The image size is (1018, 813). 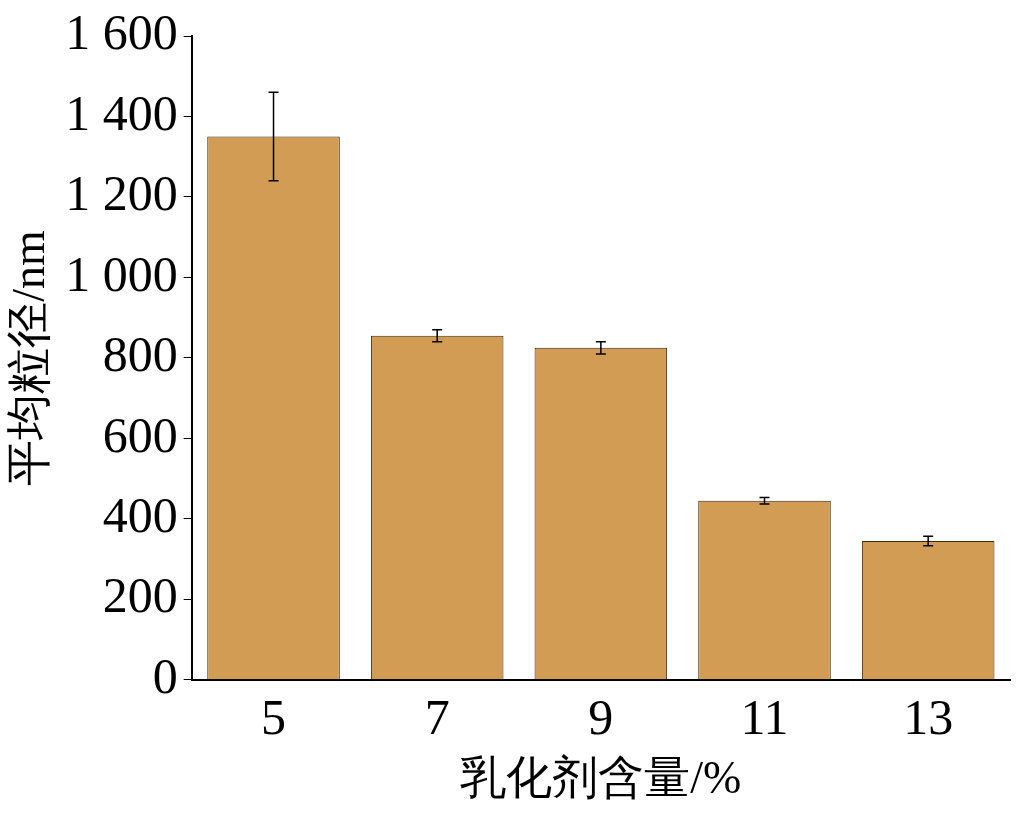 What do you see at coordinates (140, 354) in the screenshot?
I see `y-tick-label: 800` at bounding box center [140, 354].